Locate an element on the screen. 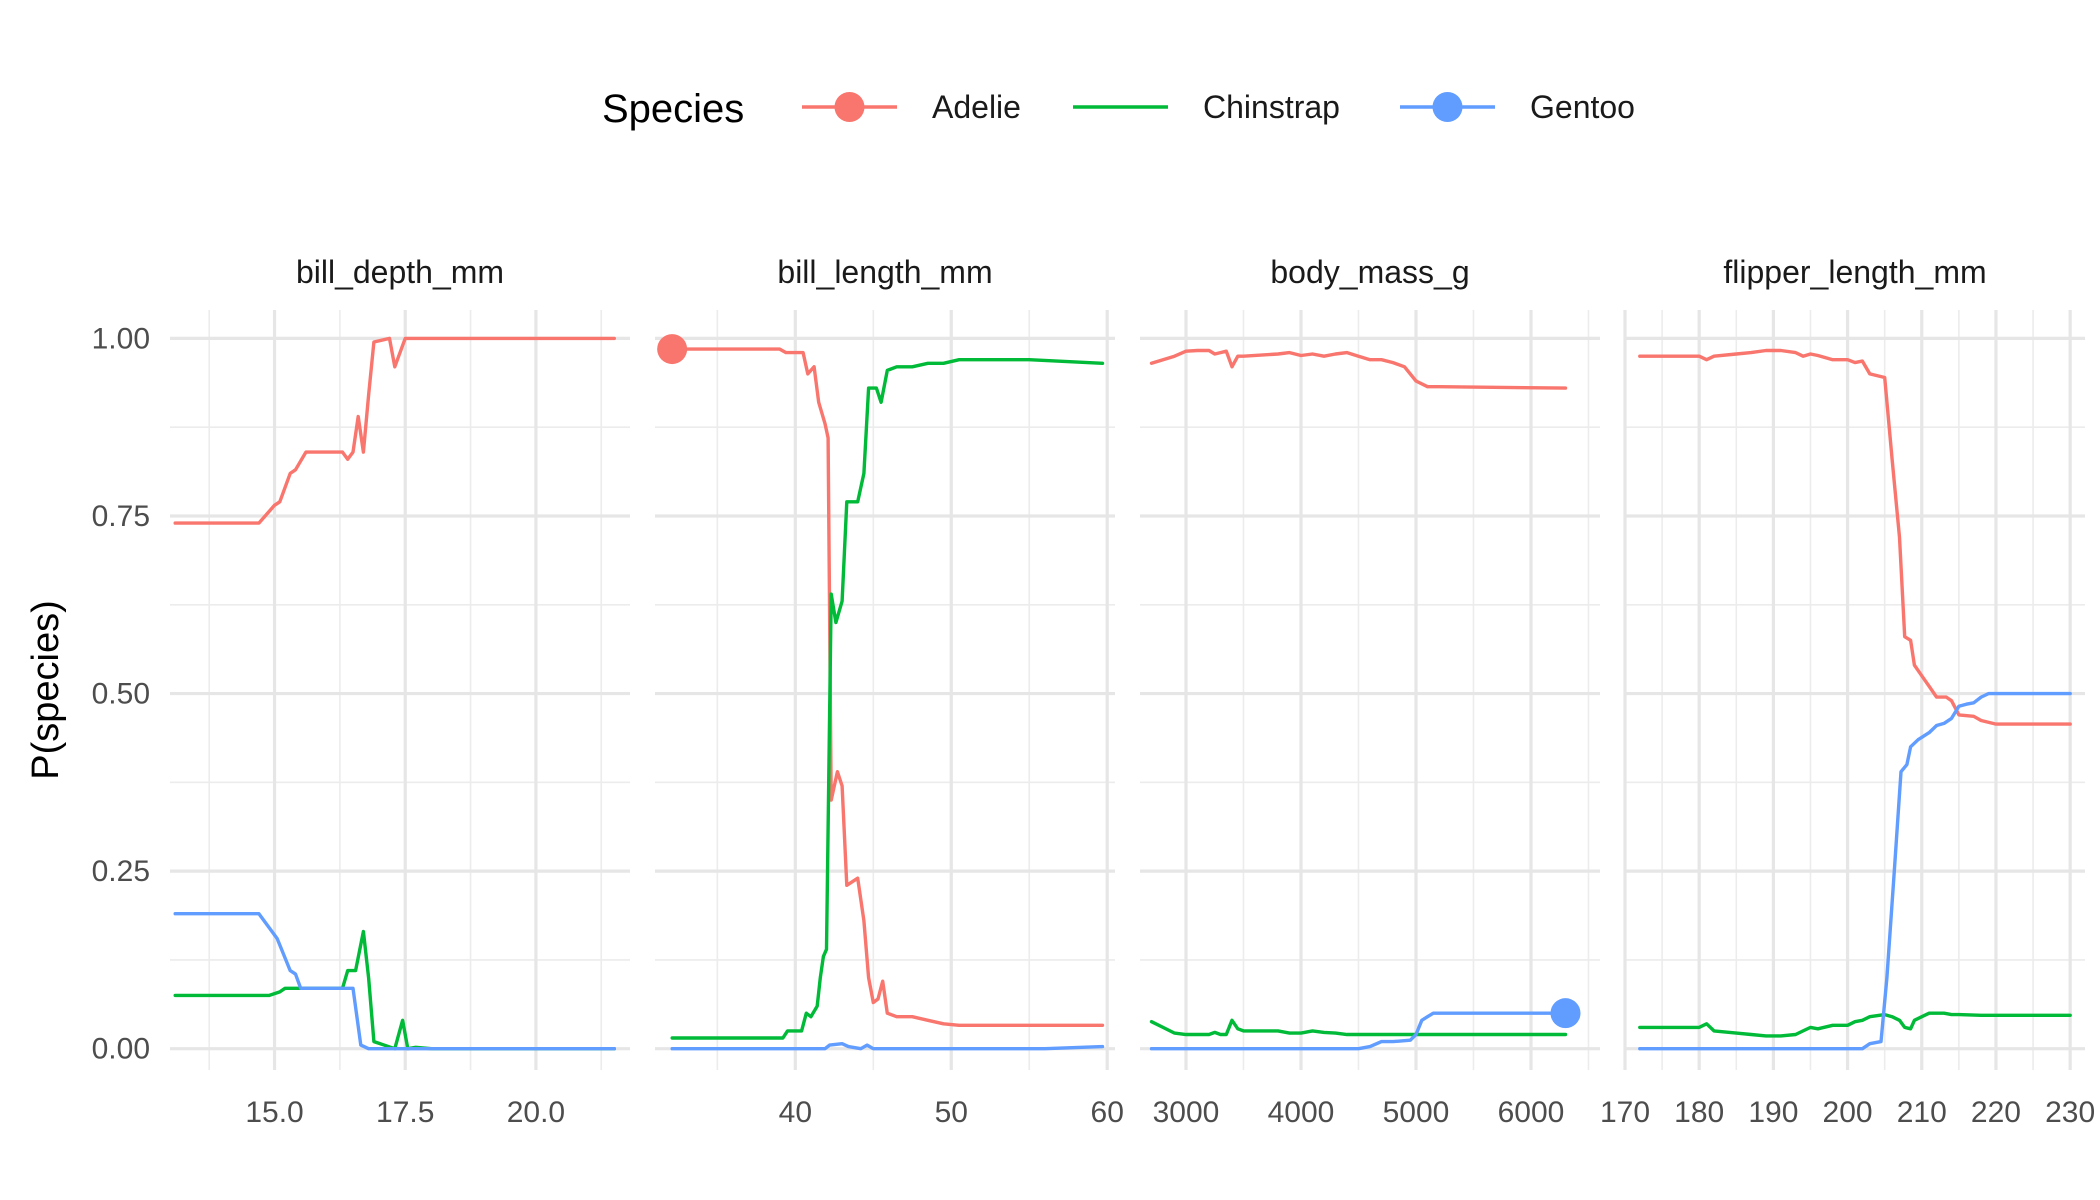 The width and height of the screenshot is (2100, 1200). facet-title: bill_depth_mm is located at coordinates (400, 272).